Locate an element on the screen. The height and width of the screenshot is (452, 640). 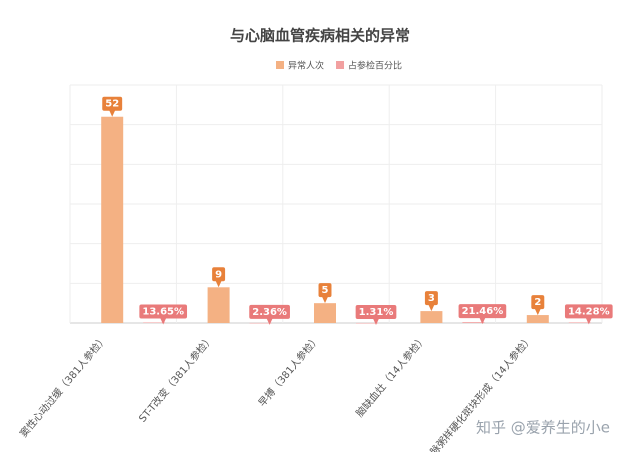
data-label: 3 is located at coordinates (431, 301).